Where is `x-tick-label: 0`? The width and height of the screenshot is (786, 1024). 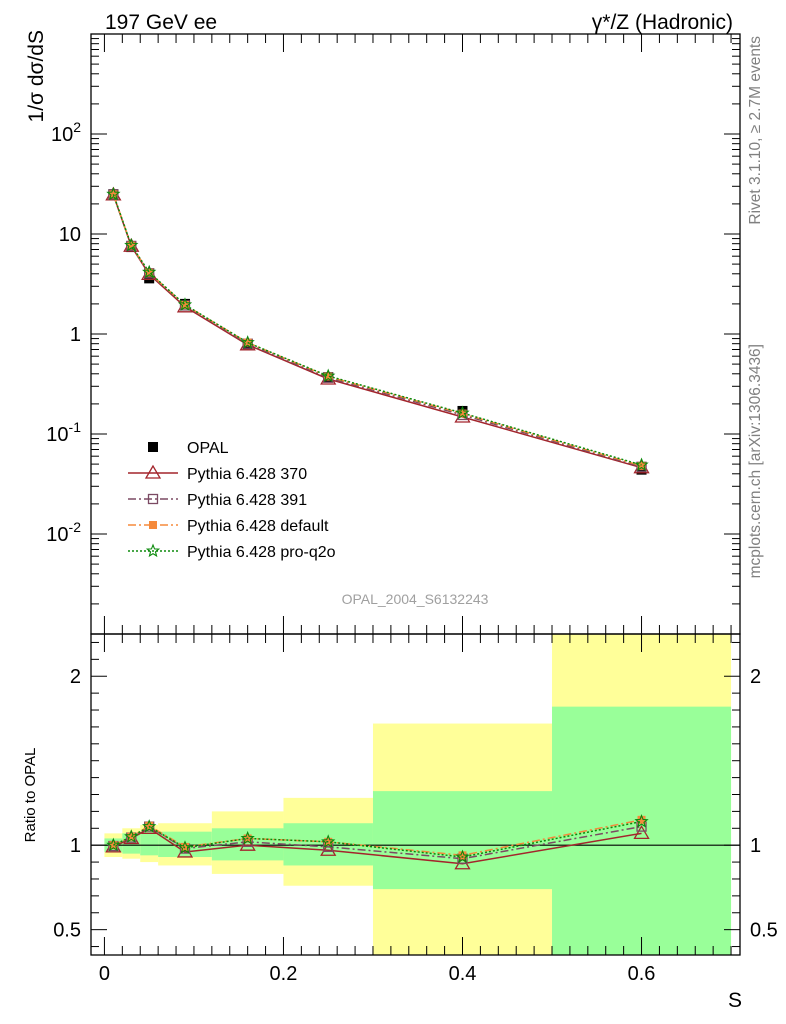 x-tick-label: 0 is located at coordinates (104, 974).